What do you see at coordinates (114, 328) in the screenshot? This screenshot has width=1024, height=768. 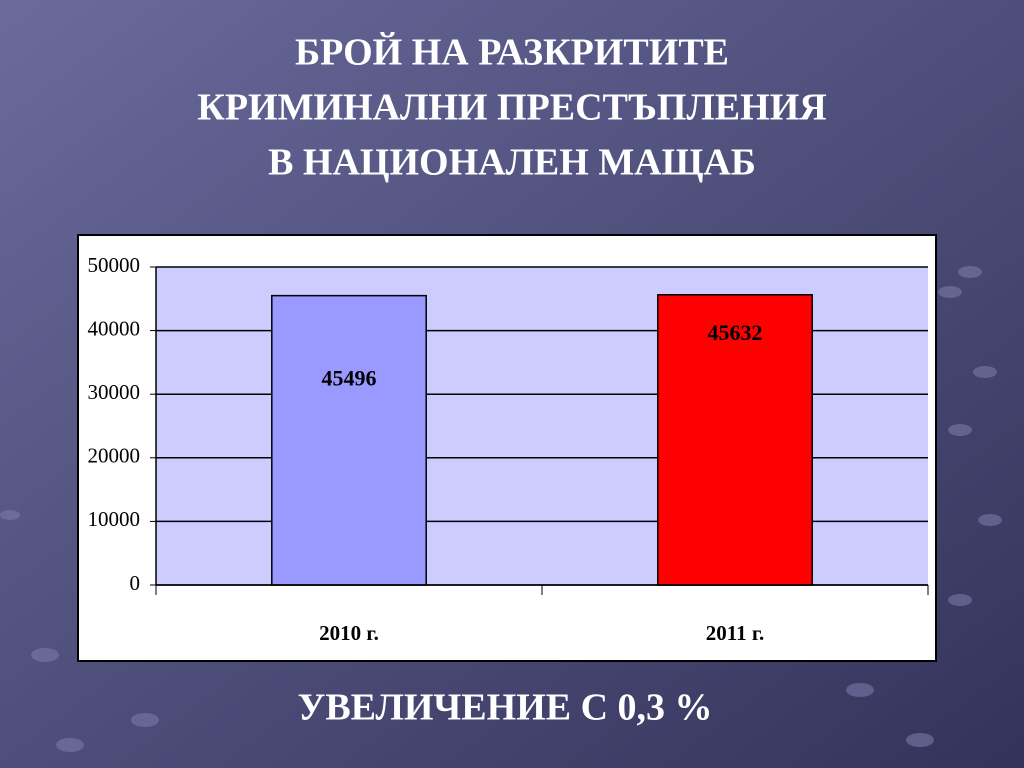 I see `y-tick-label: 40000` at bounding box center [114, 328].